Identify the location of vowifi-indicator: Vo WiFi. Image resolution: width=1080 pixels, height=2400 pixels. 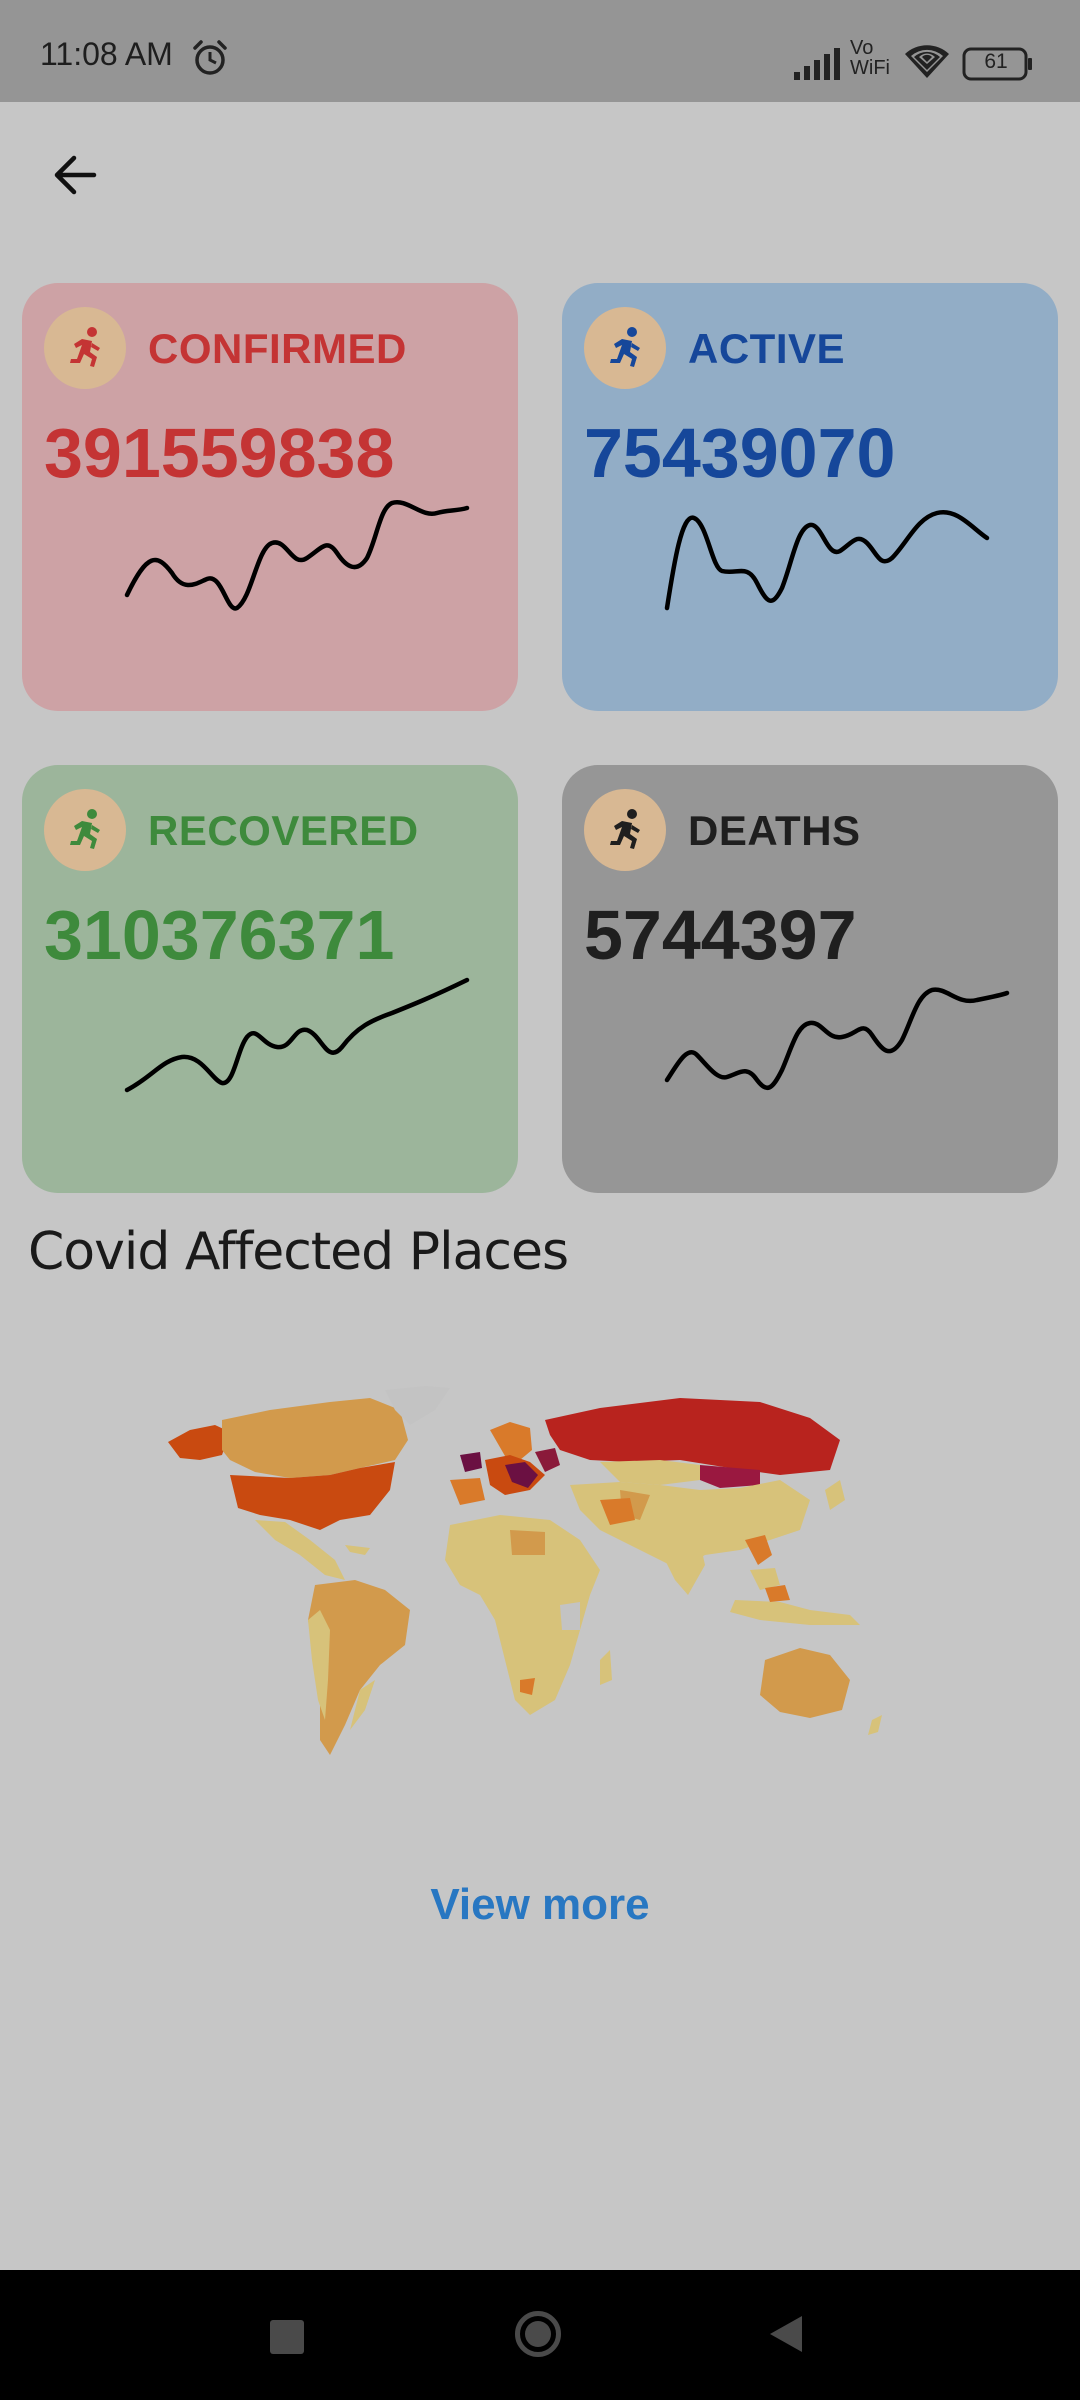
(870, 58).